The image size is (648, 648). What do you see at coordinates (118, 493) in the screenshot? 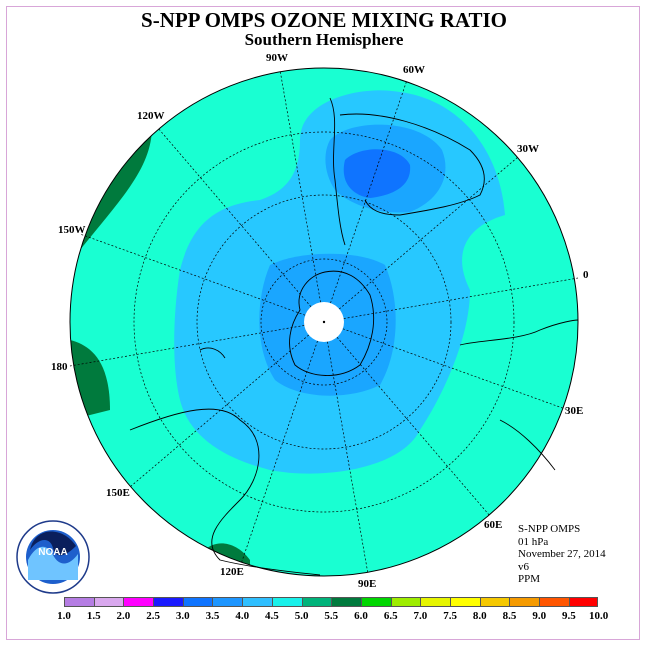
I see `lon-label-150e: 150E` at bounding box center [118, 493].